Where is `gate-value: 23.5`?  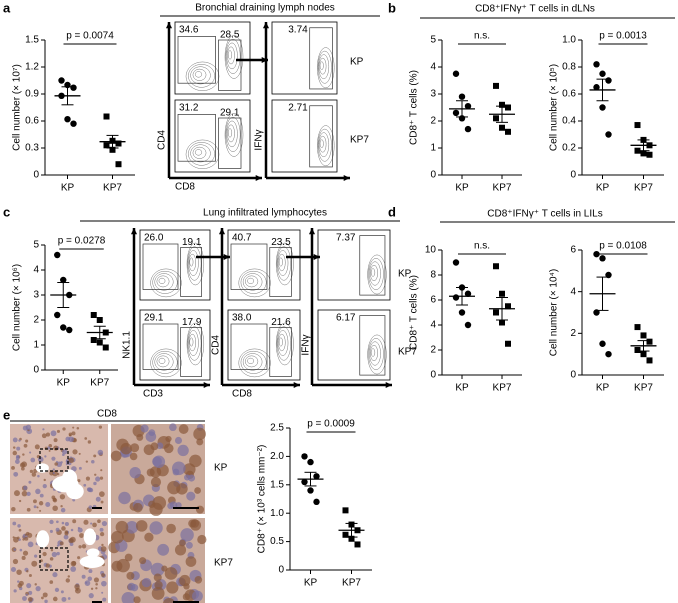 gate-value: 23.5 is located at coordinates (281, 242).